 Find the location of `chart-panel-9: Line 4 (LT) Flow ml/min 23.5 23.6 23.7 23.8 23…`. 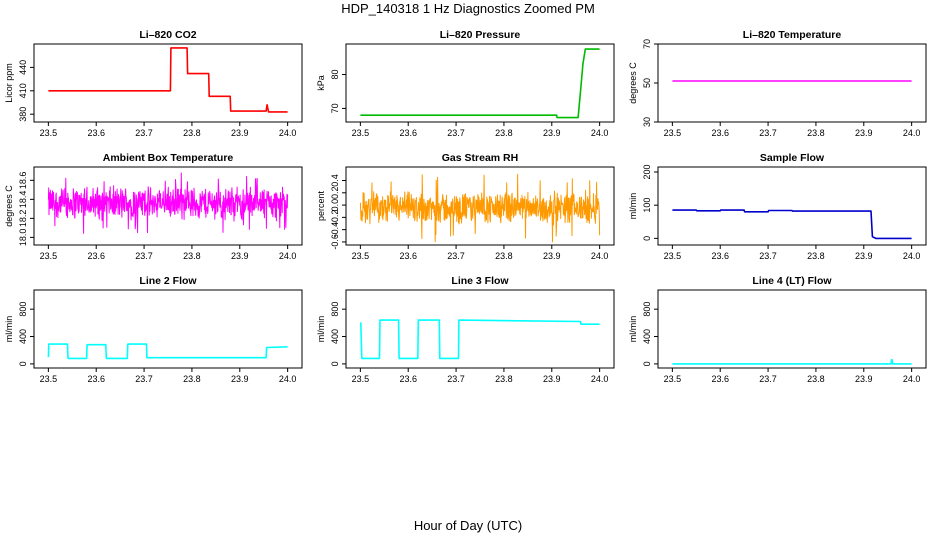

chart-panel-9: Line 4 (LT) Flow ml/min 23.5 23.6 23.7 23.8 23… is located at coordinates (777, 329).